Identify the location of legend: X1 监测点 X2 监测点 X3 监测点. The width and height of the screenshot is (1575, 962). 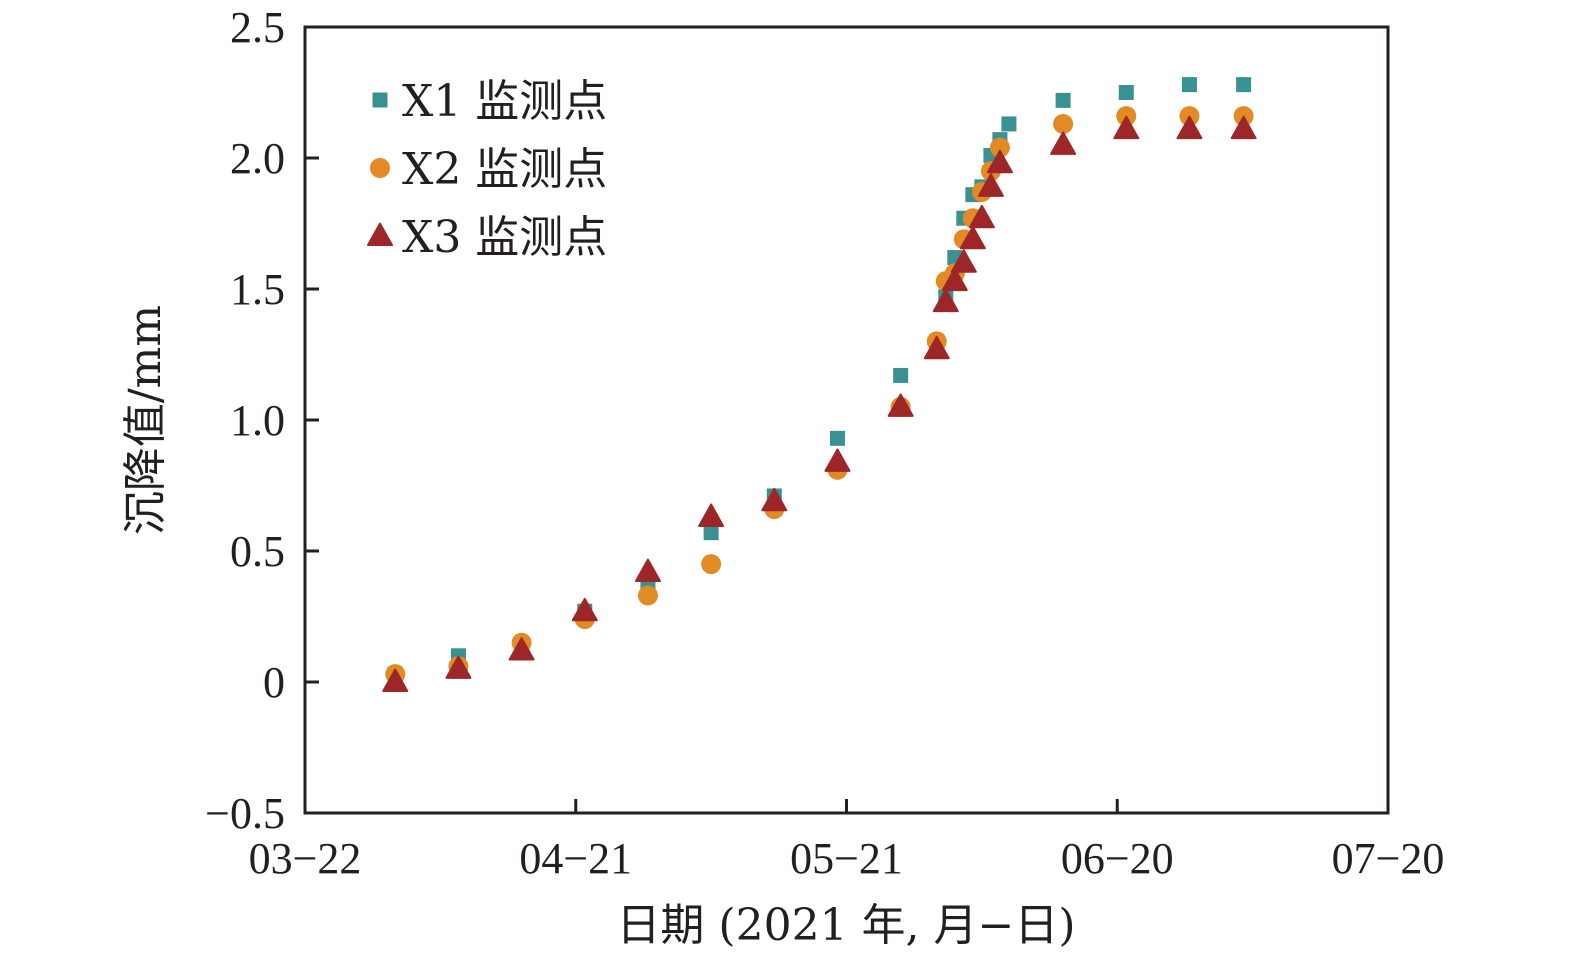
(487, 169).